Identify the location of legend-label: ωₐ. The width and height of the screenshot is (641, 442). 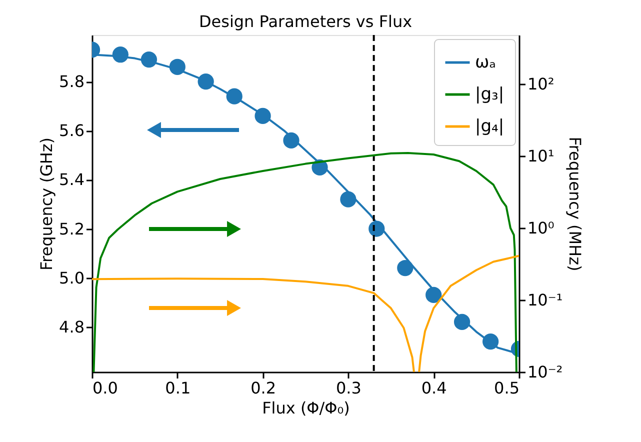
(485, 62).